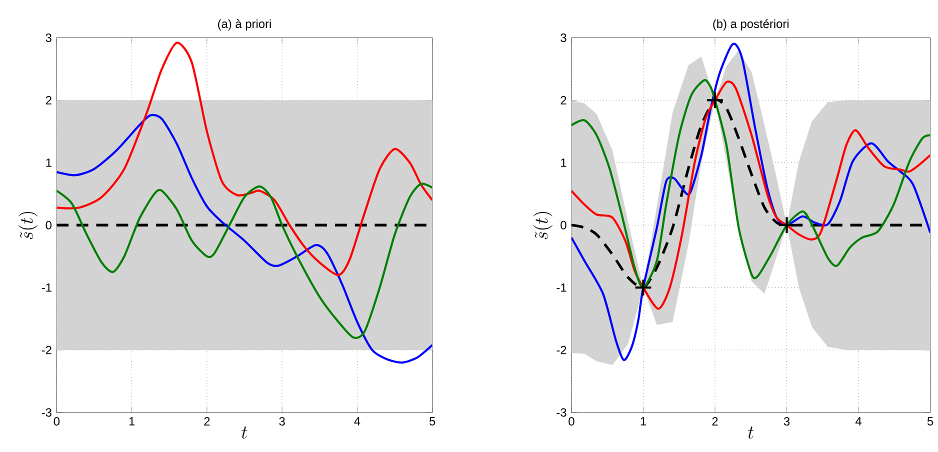 This screenshot has width=938, height=452. What do you see at coordinates (751, 24) in the screenshot?
I see `chart-title: (b) a postériori` at bounding box center [751, 24].